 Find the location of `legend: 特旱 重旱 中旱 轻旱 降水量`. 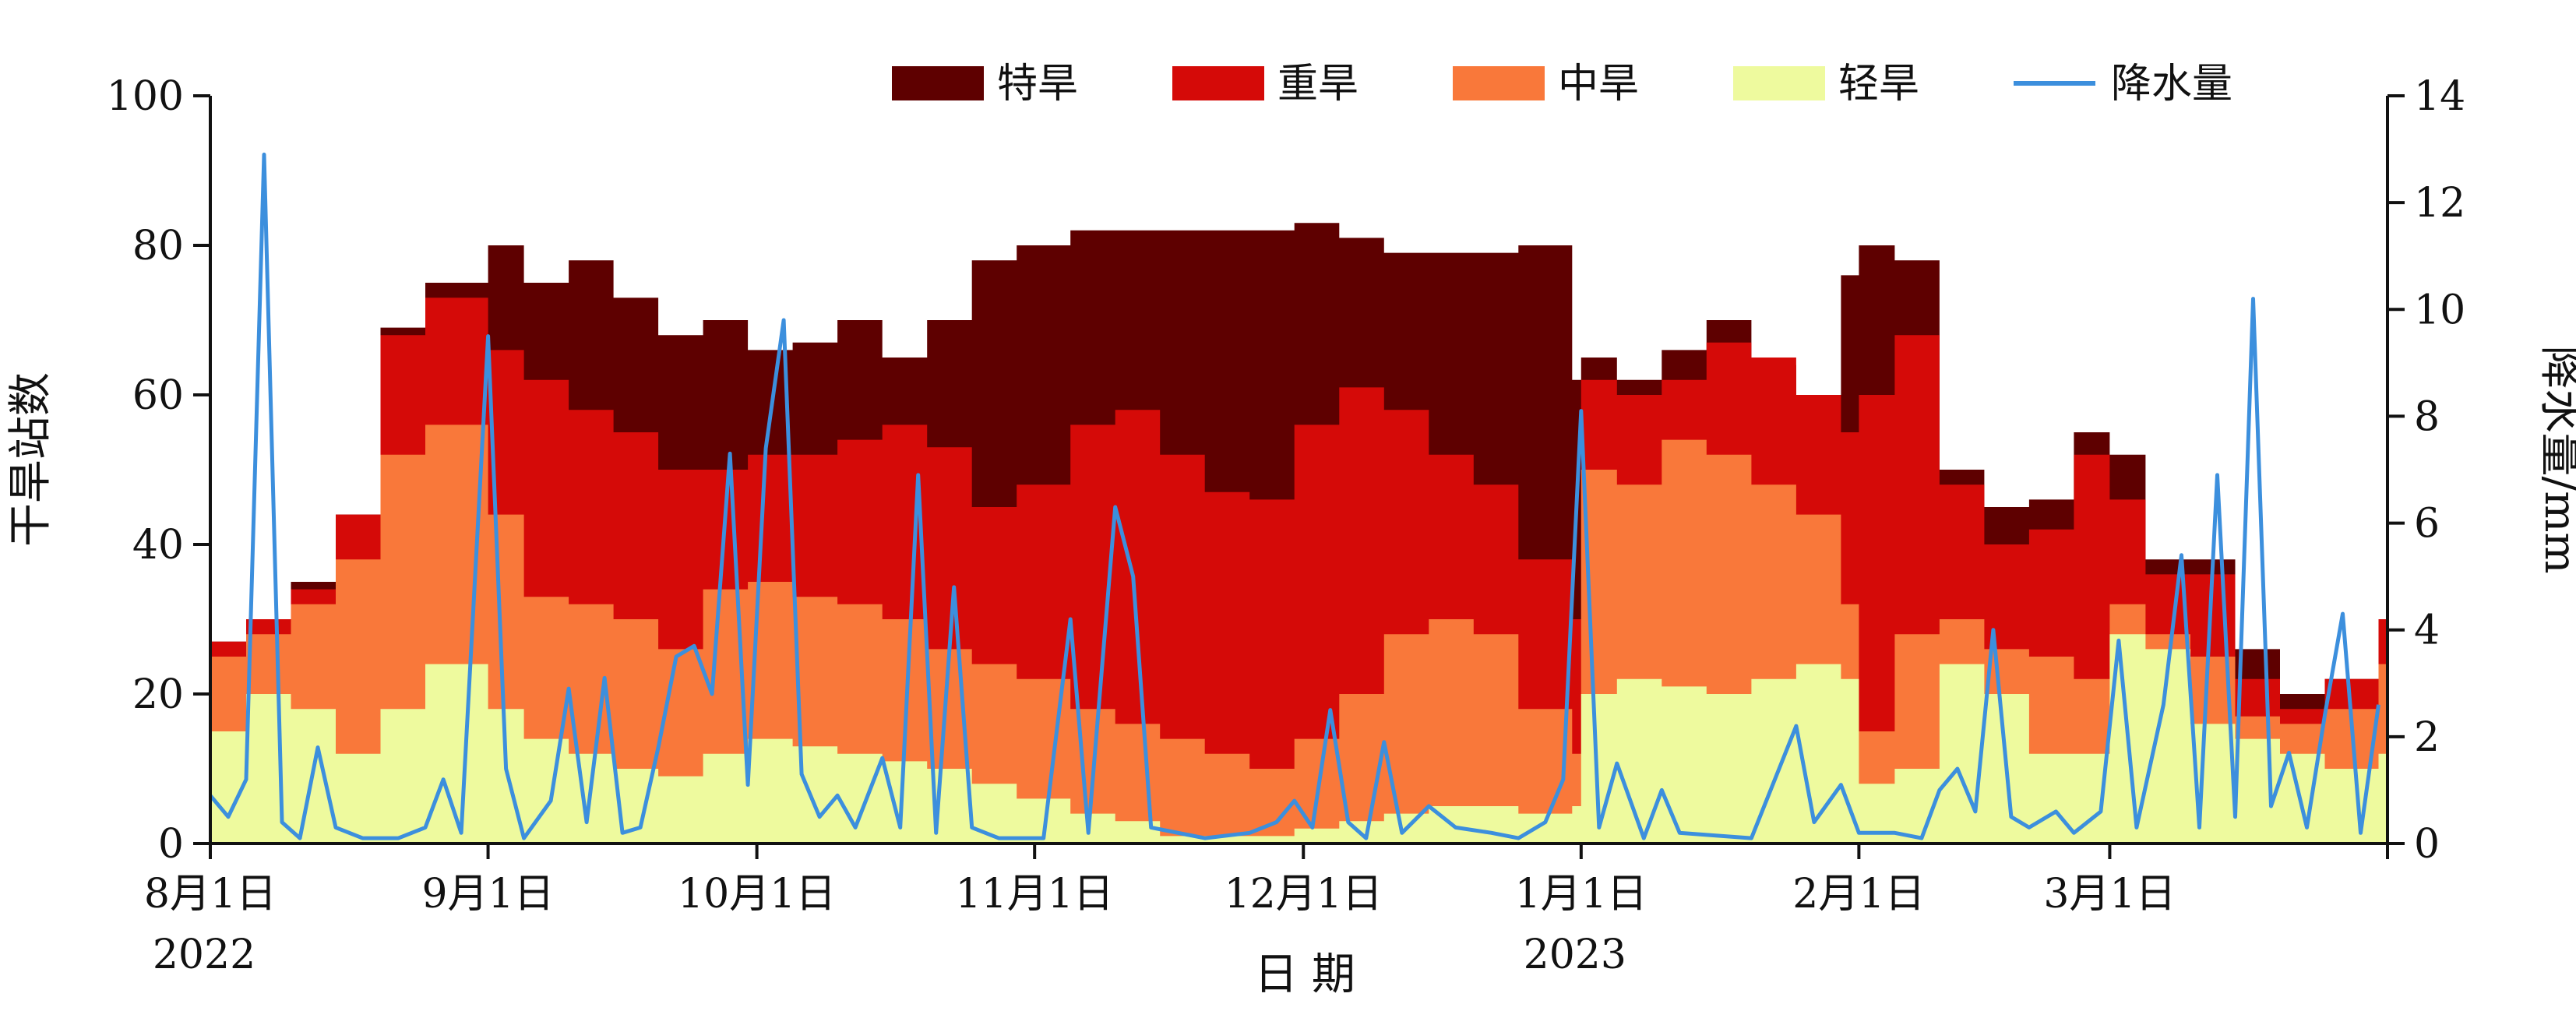

legend: 特旱 重旱 中旱 轻旱 降水量 is located at coordinates (1562, 84).